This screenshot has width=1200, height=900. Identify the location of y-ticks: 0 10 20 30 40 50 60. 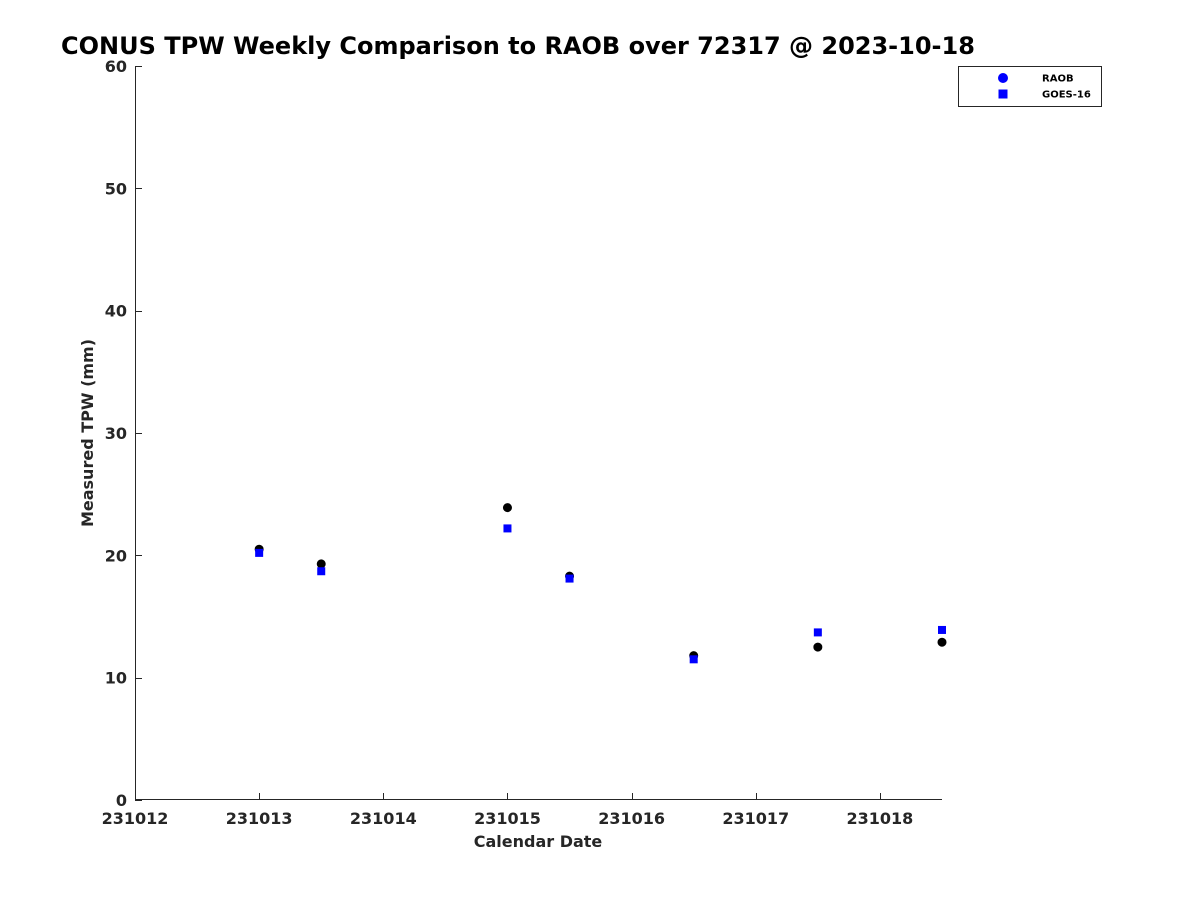
(123, 433).